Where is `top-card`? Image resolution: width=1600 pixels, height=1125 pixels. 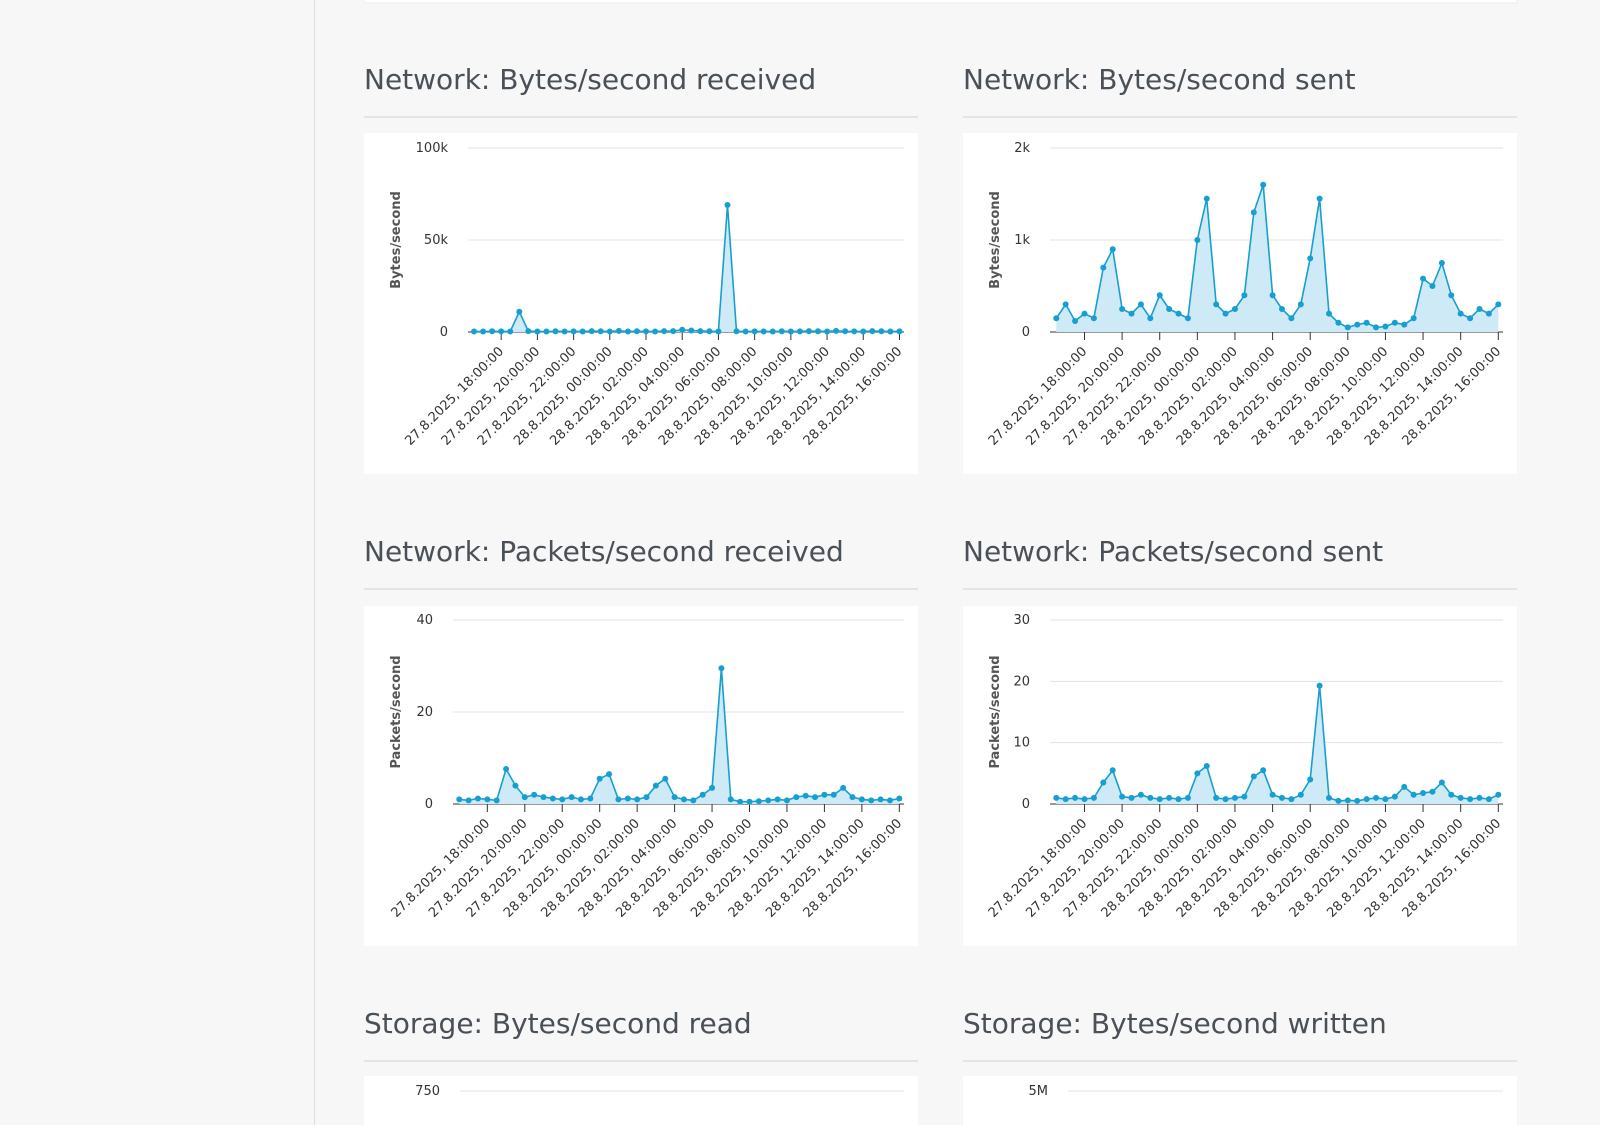 top-card is located at coordinates (940, 2).